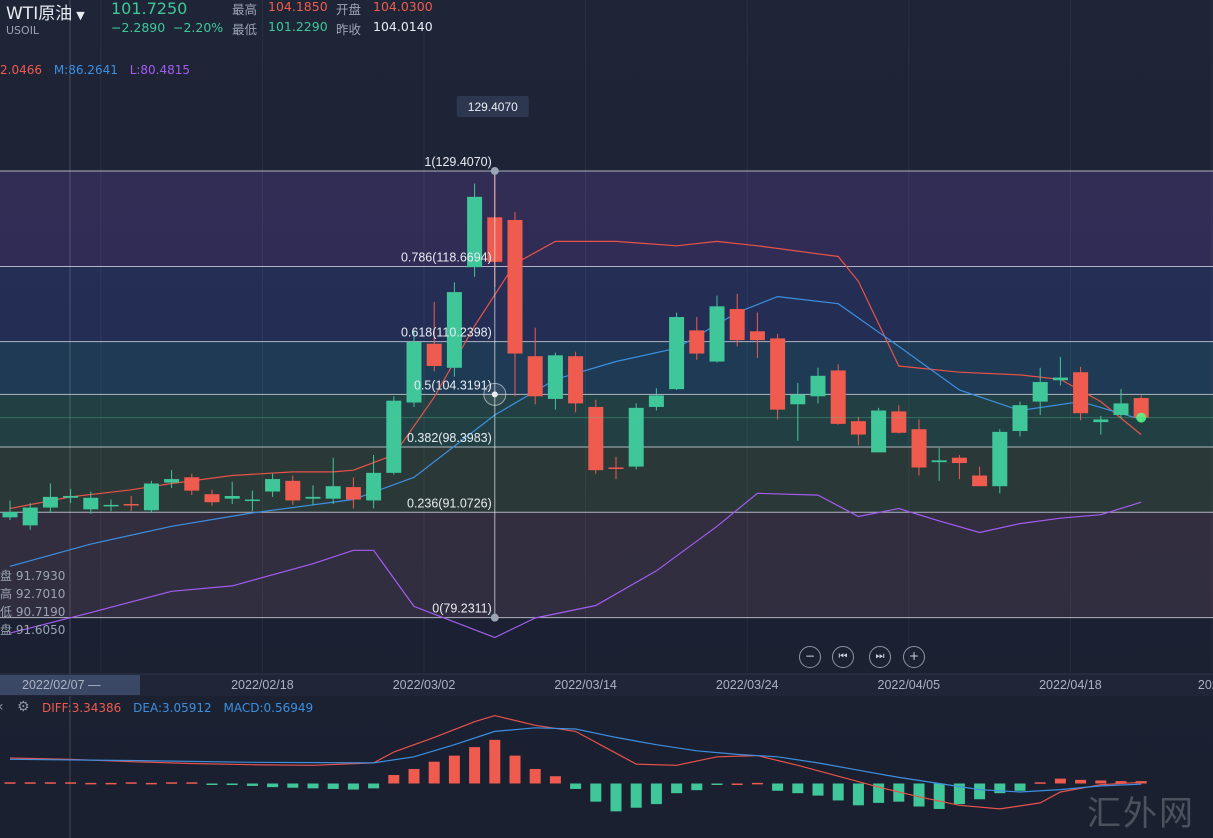 The width and height of the screenshot is (1213, 838). What do you see at coordinates (349, 9) in the screenshot?
I see `open-label: 开盘` at bounding box center [349, 9].